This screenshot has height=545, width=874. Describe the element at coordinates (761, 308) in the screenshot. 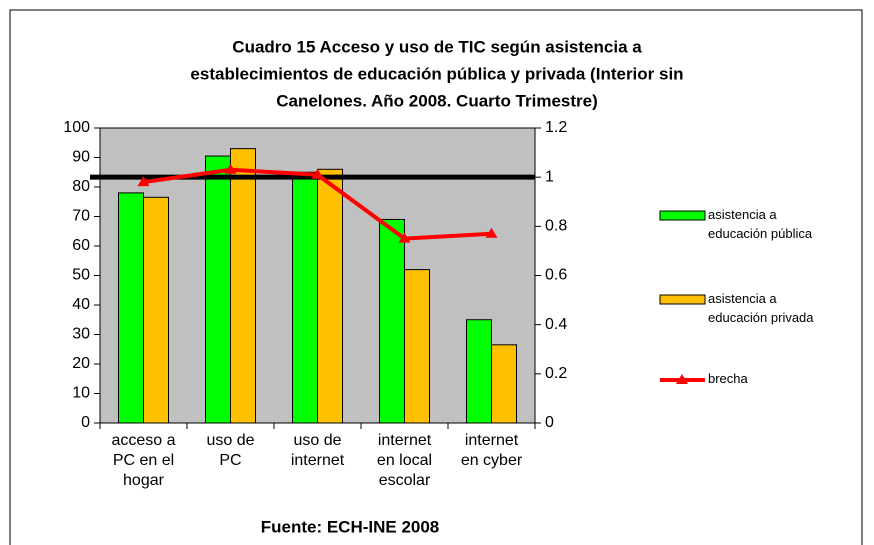

I see `legend-label: asistencia a educación privada` at that location.